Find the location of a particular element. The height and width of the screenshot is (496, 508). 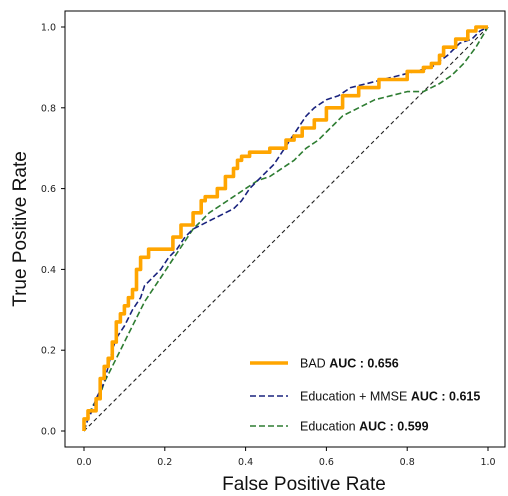

legend-auc-value: AUC : 0.656 is located at coordinates (364, 364).